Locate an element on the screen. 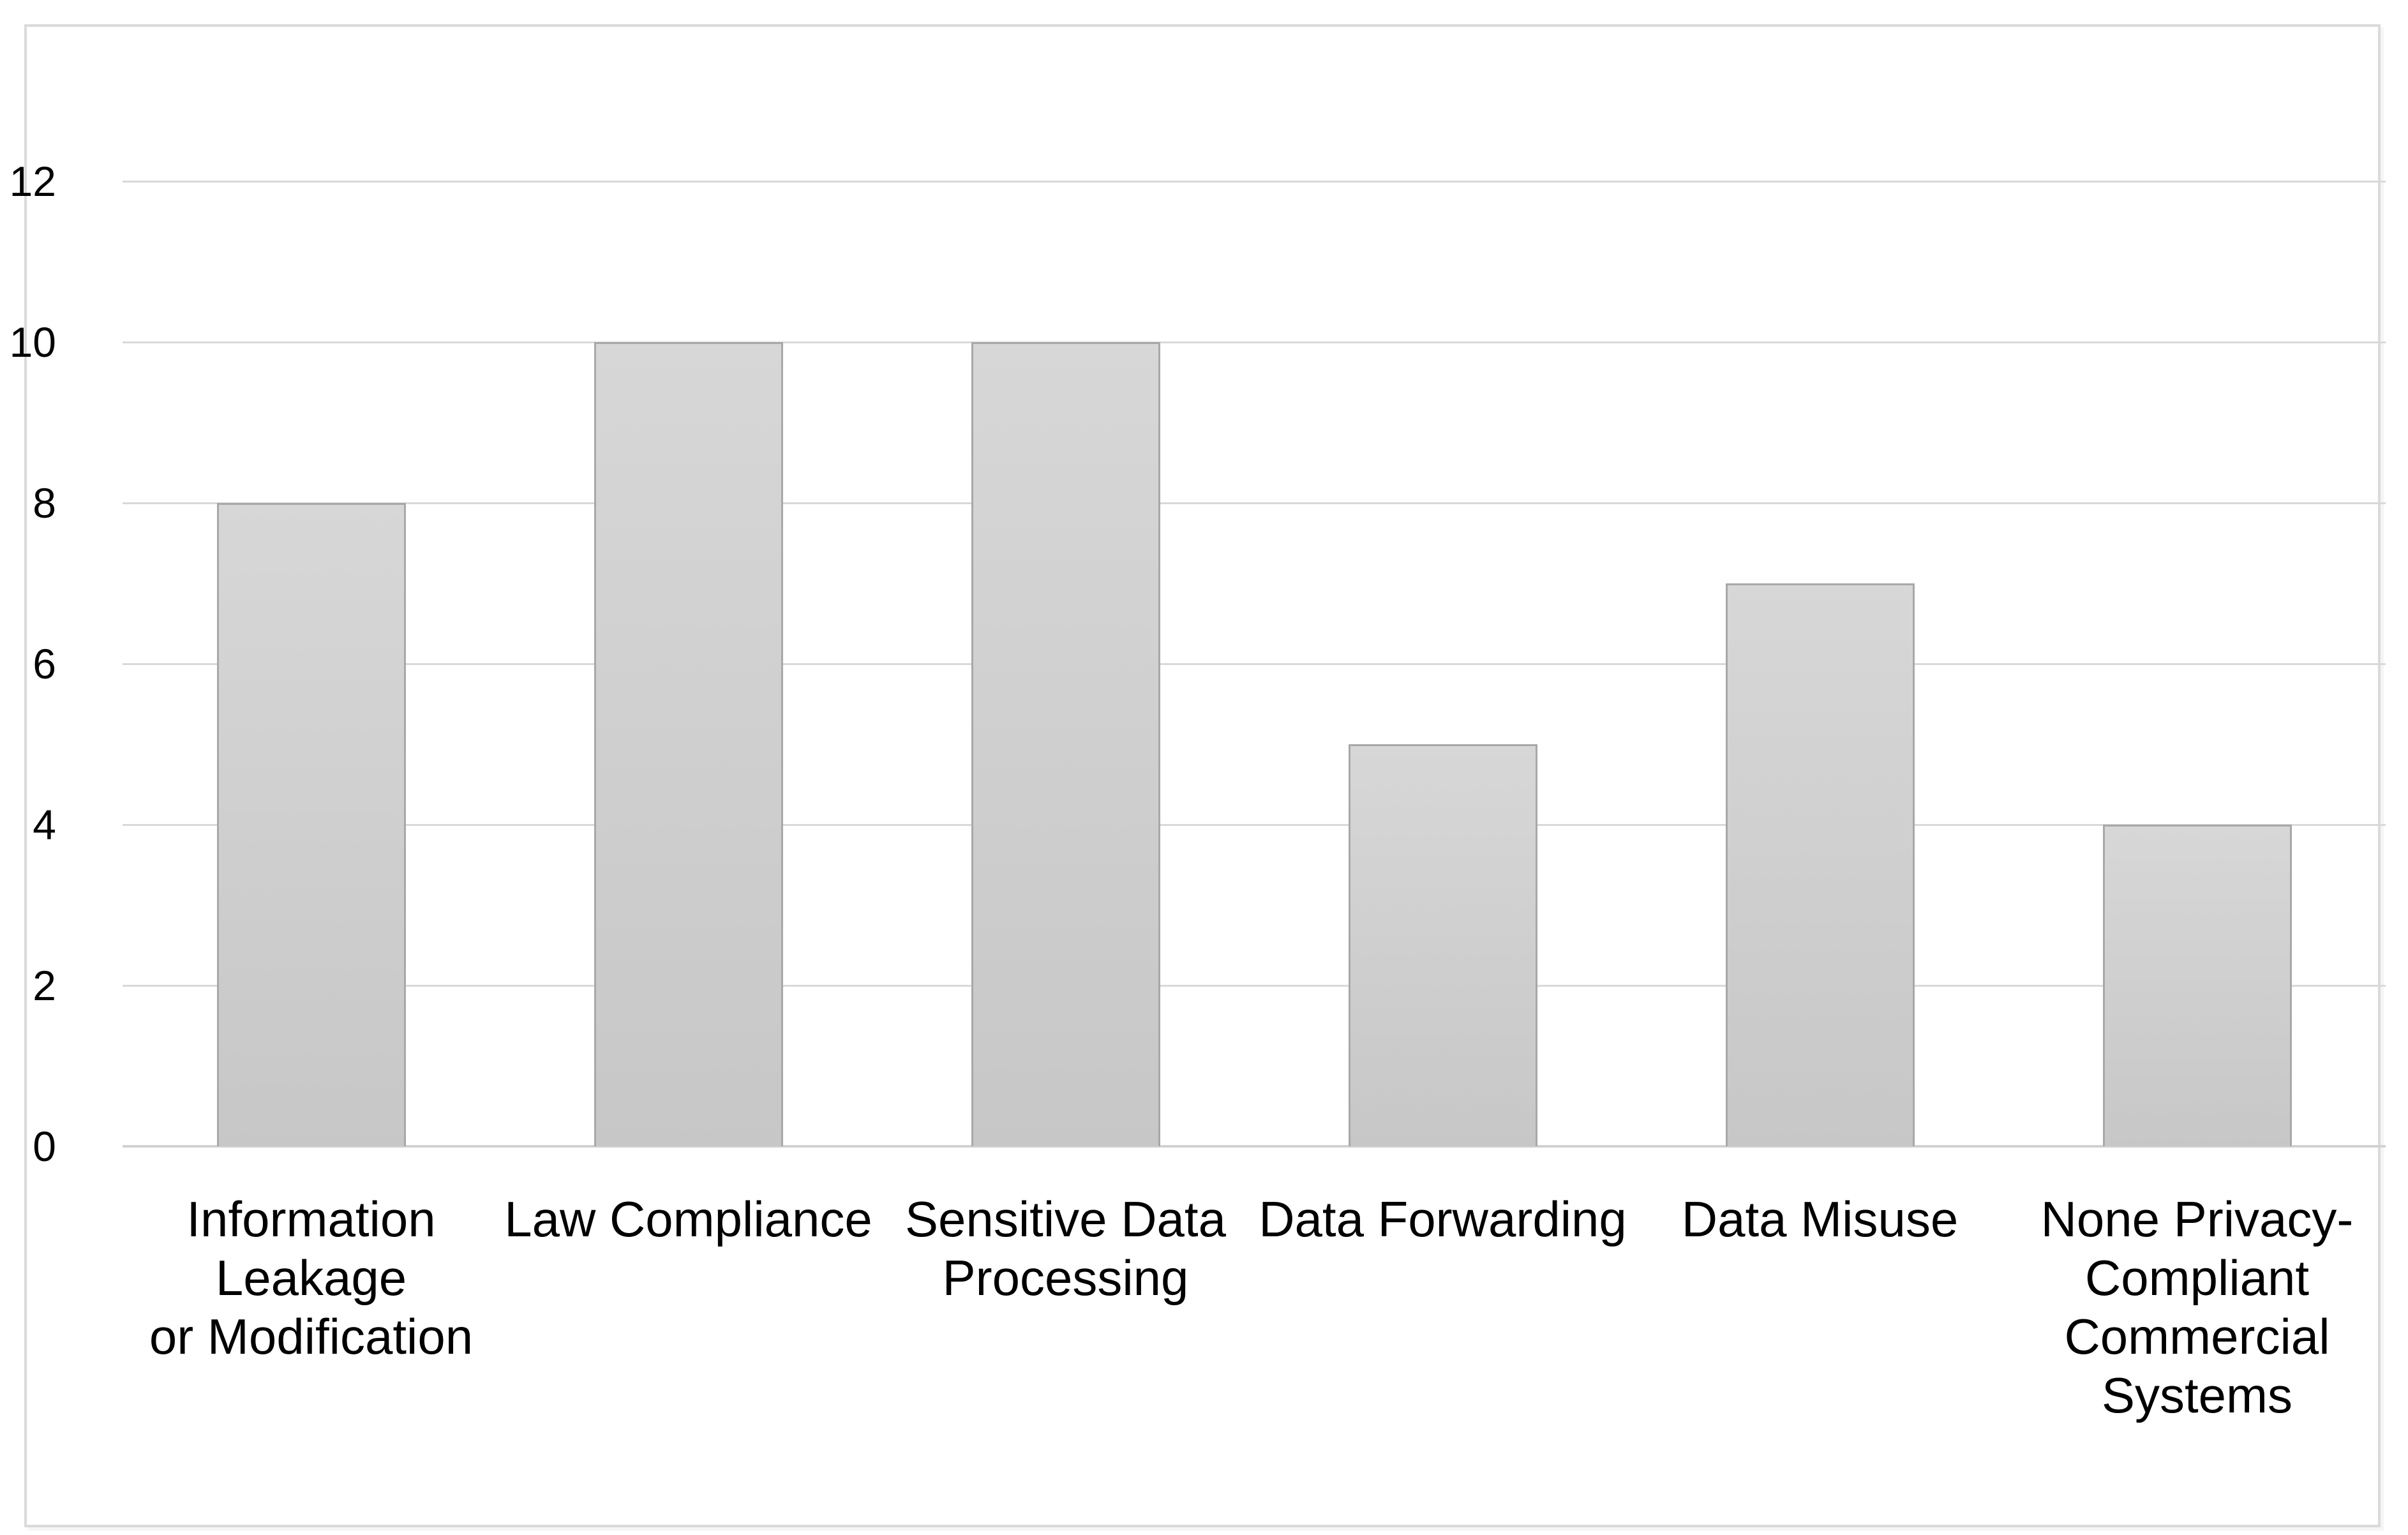 This screenshot has height=1535, width=2408. y-tick-label-2: 2 is located at coordinates (44, 985).